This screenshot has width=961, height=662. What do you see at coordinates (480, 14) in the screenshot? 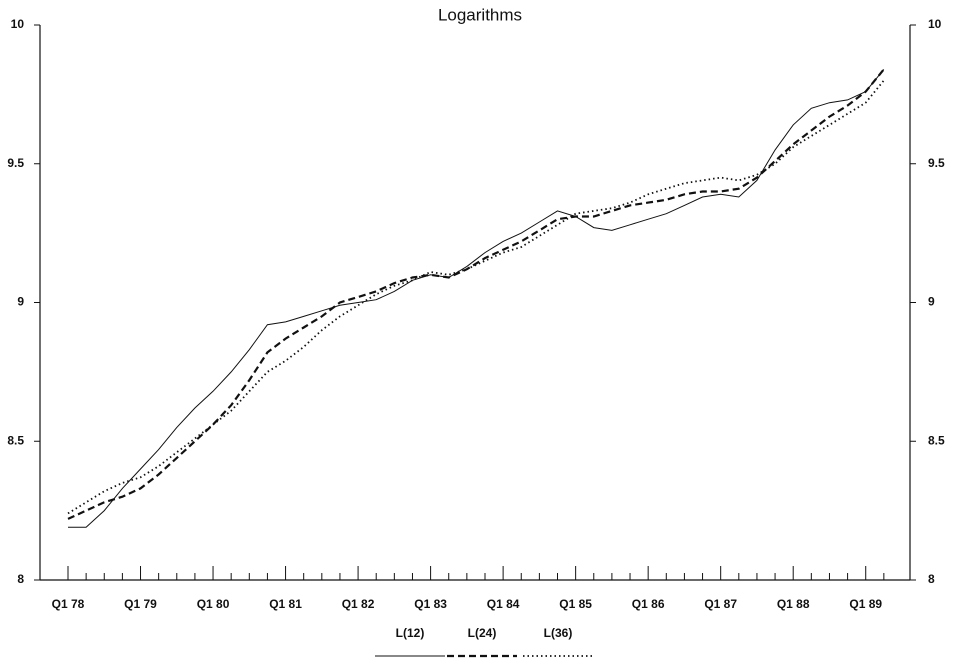
I see `chart-title: Logarithms` at bounding box center [480, 14].